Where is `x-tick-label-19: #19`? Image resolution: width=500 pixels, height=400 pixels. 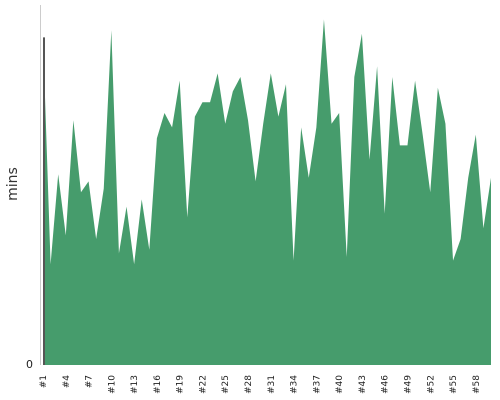 x-tick-label-19: #19 is located at coordinates (181, 384).